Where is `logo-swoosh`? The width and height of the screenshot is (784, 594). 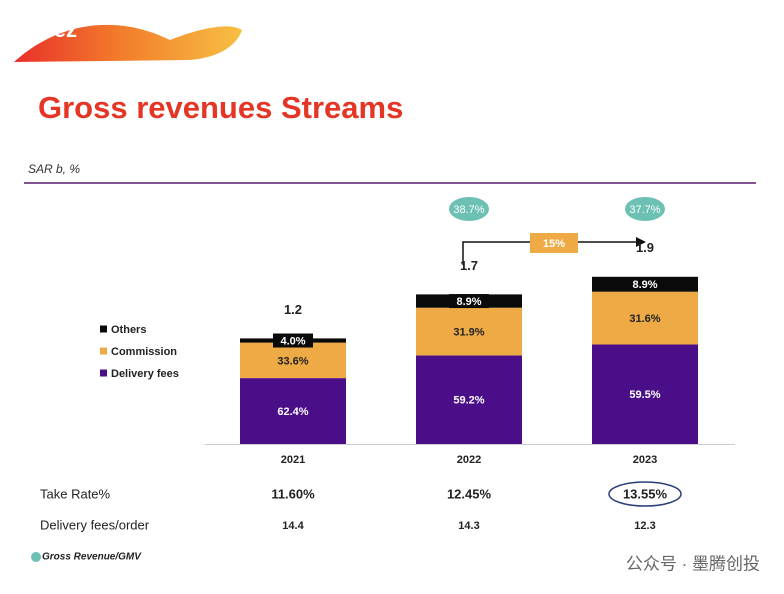 logo-swoosh is located at coordinates (128, 43).